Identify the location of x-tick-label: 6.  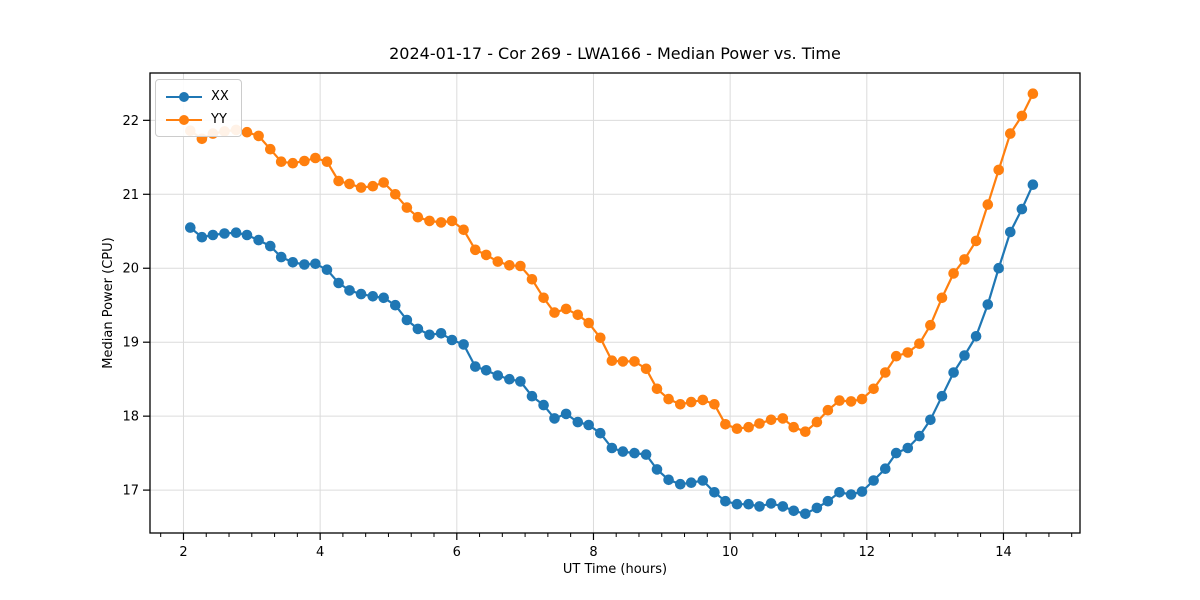
(457, 552).